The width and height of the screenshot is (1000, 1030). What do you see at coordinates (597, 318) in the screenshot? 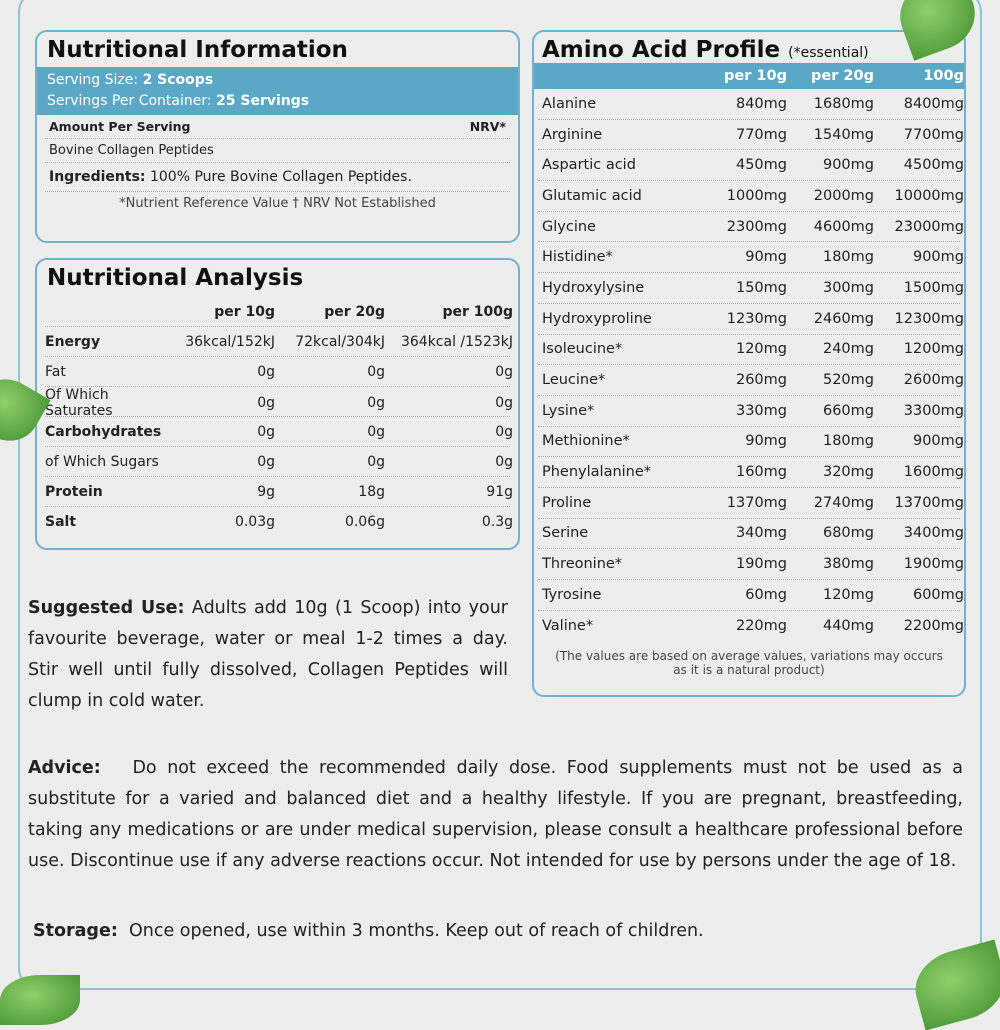
I see `cell: Hydroxyproline` at bounding box center [597, 318].